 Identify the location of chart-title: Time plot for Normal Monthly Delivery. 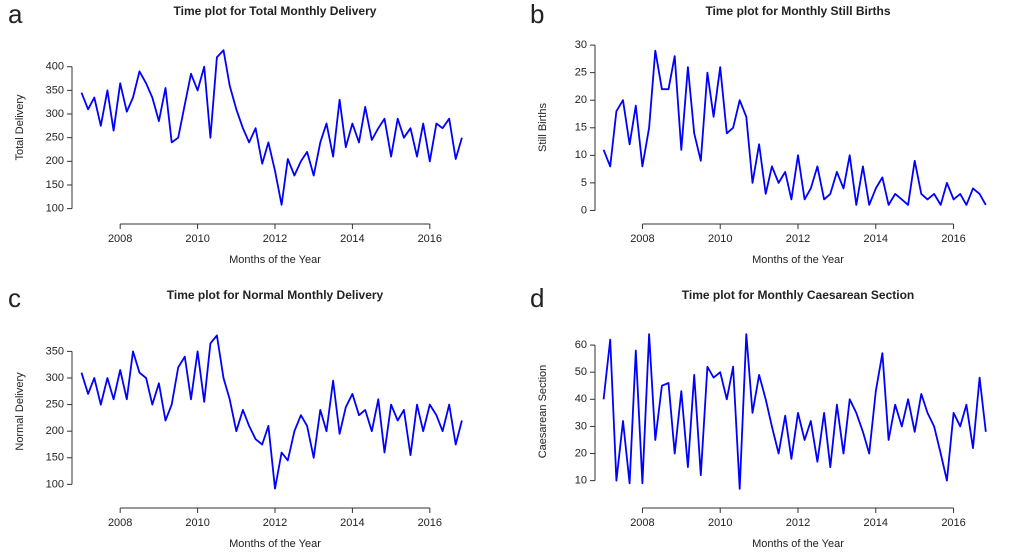
(275, 295).